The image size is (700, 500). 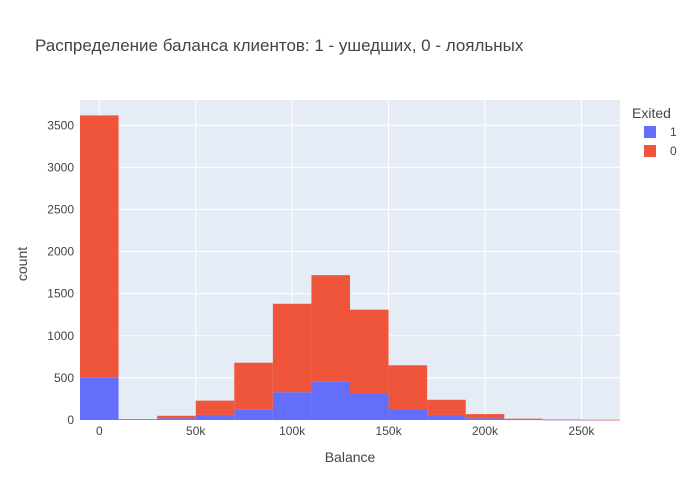 What do you see at coordinates (673, 151) in the screenshot?
I see `legend-label-0: 0` at bounding box center [673, 151].